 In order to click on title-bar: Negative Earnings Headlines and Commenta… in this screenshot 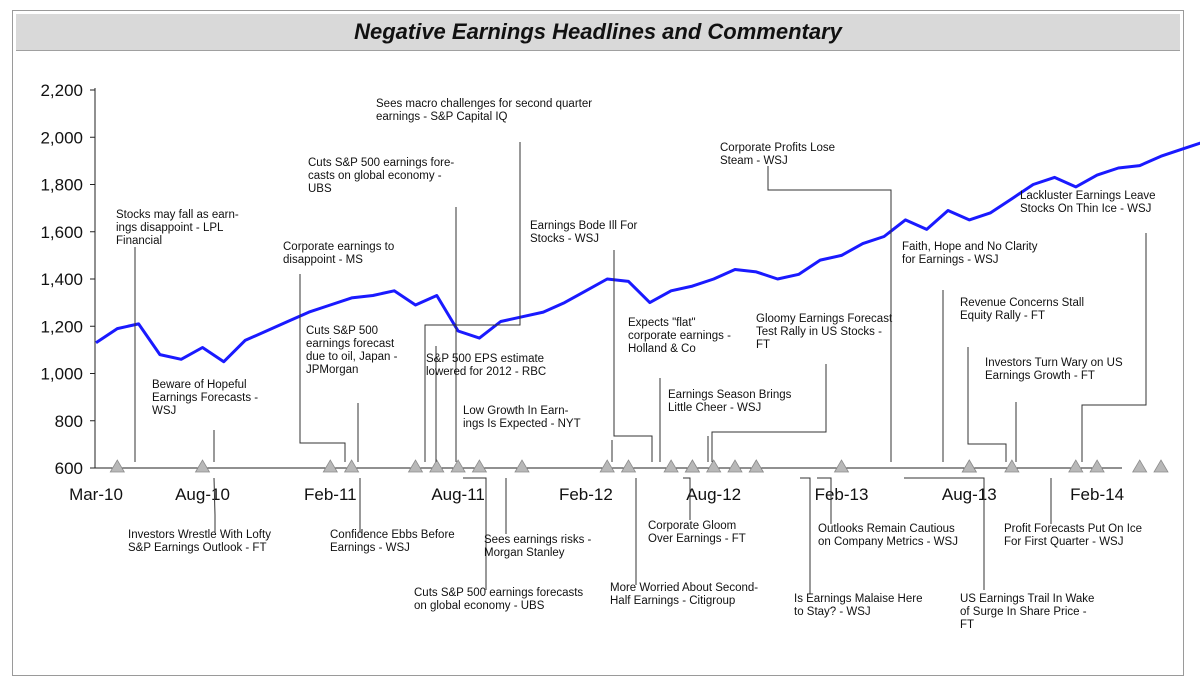, I will do `click(598, 32)`.